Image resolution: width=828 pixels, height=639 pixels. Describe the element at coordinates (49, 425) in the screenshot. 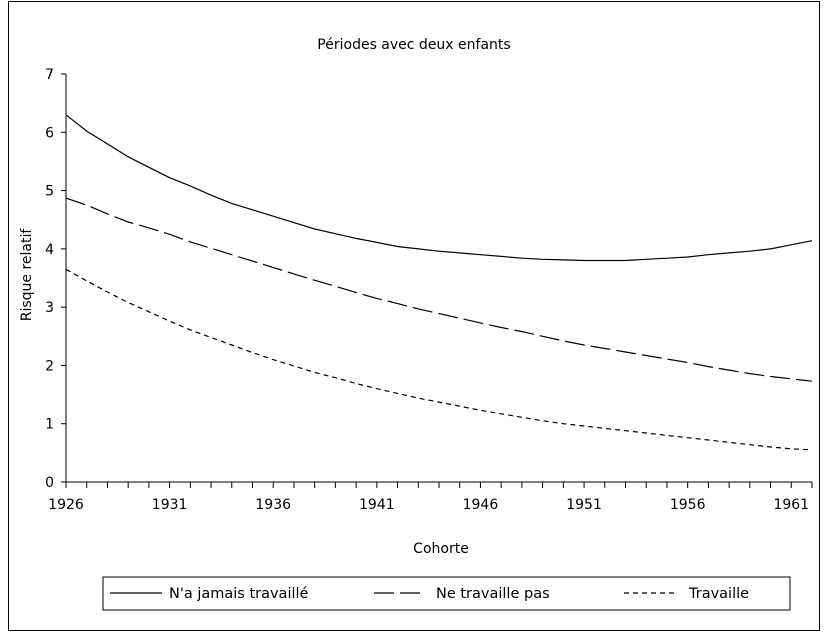

I see `y-tick-label: 1` at that location.